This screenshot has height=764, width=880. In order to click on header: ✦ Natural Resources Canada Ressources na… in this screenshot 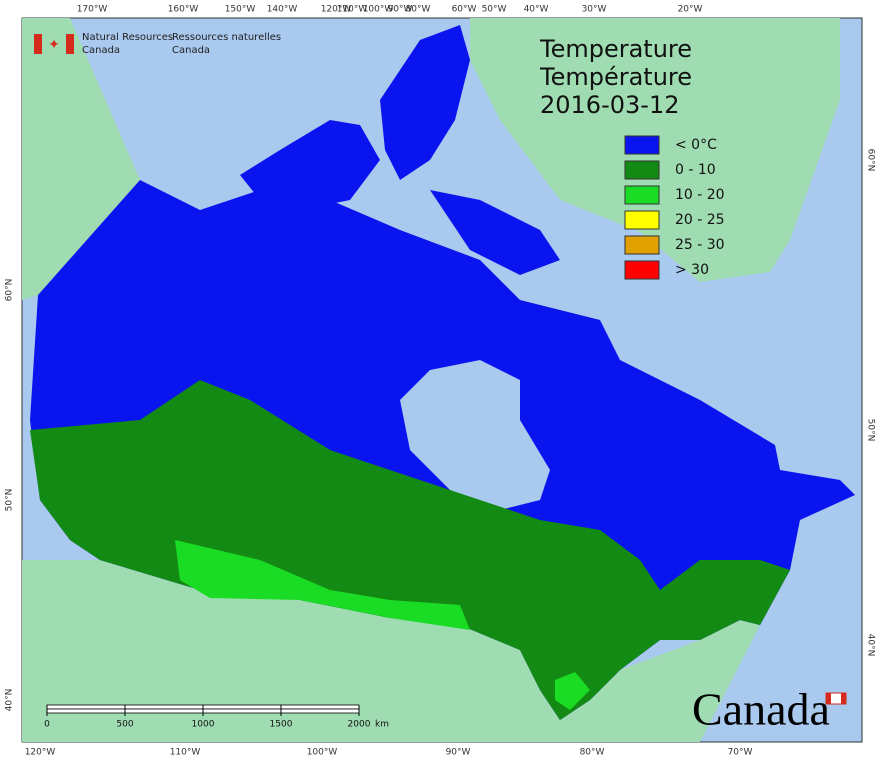, I will do `click(157, 44)`.